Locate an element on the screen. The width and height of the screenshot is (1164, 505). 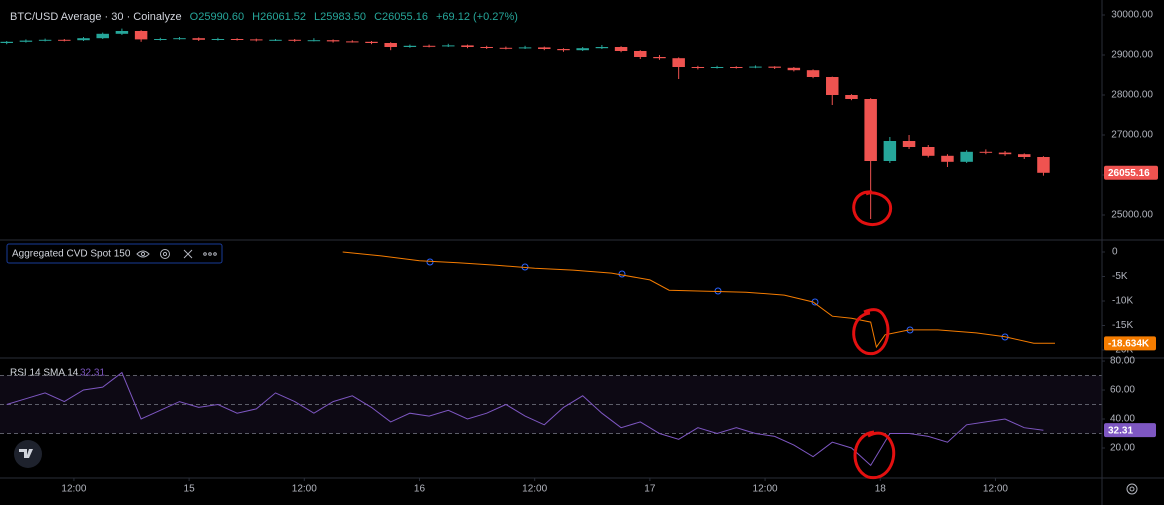
y-tick-label: 60.00 is located at coordinates (1122, 390).